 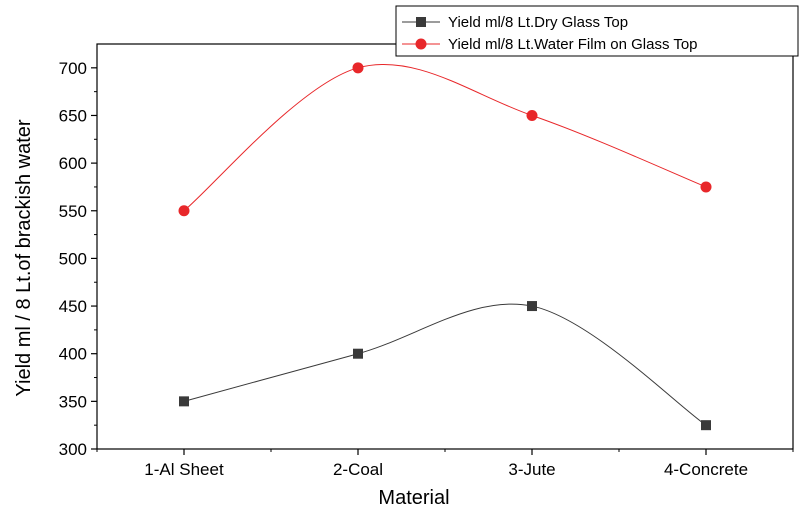 I want to click on y-tick-label: 700, so click(x=73, y=68).